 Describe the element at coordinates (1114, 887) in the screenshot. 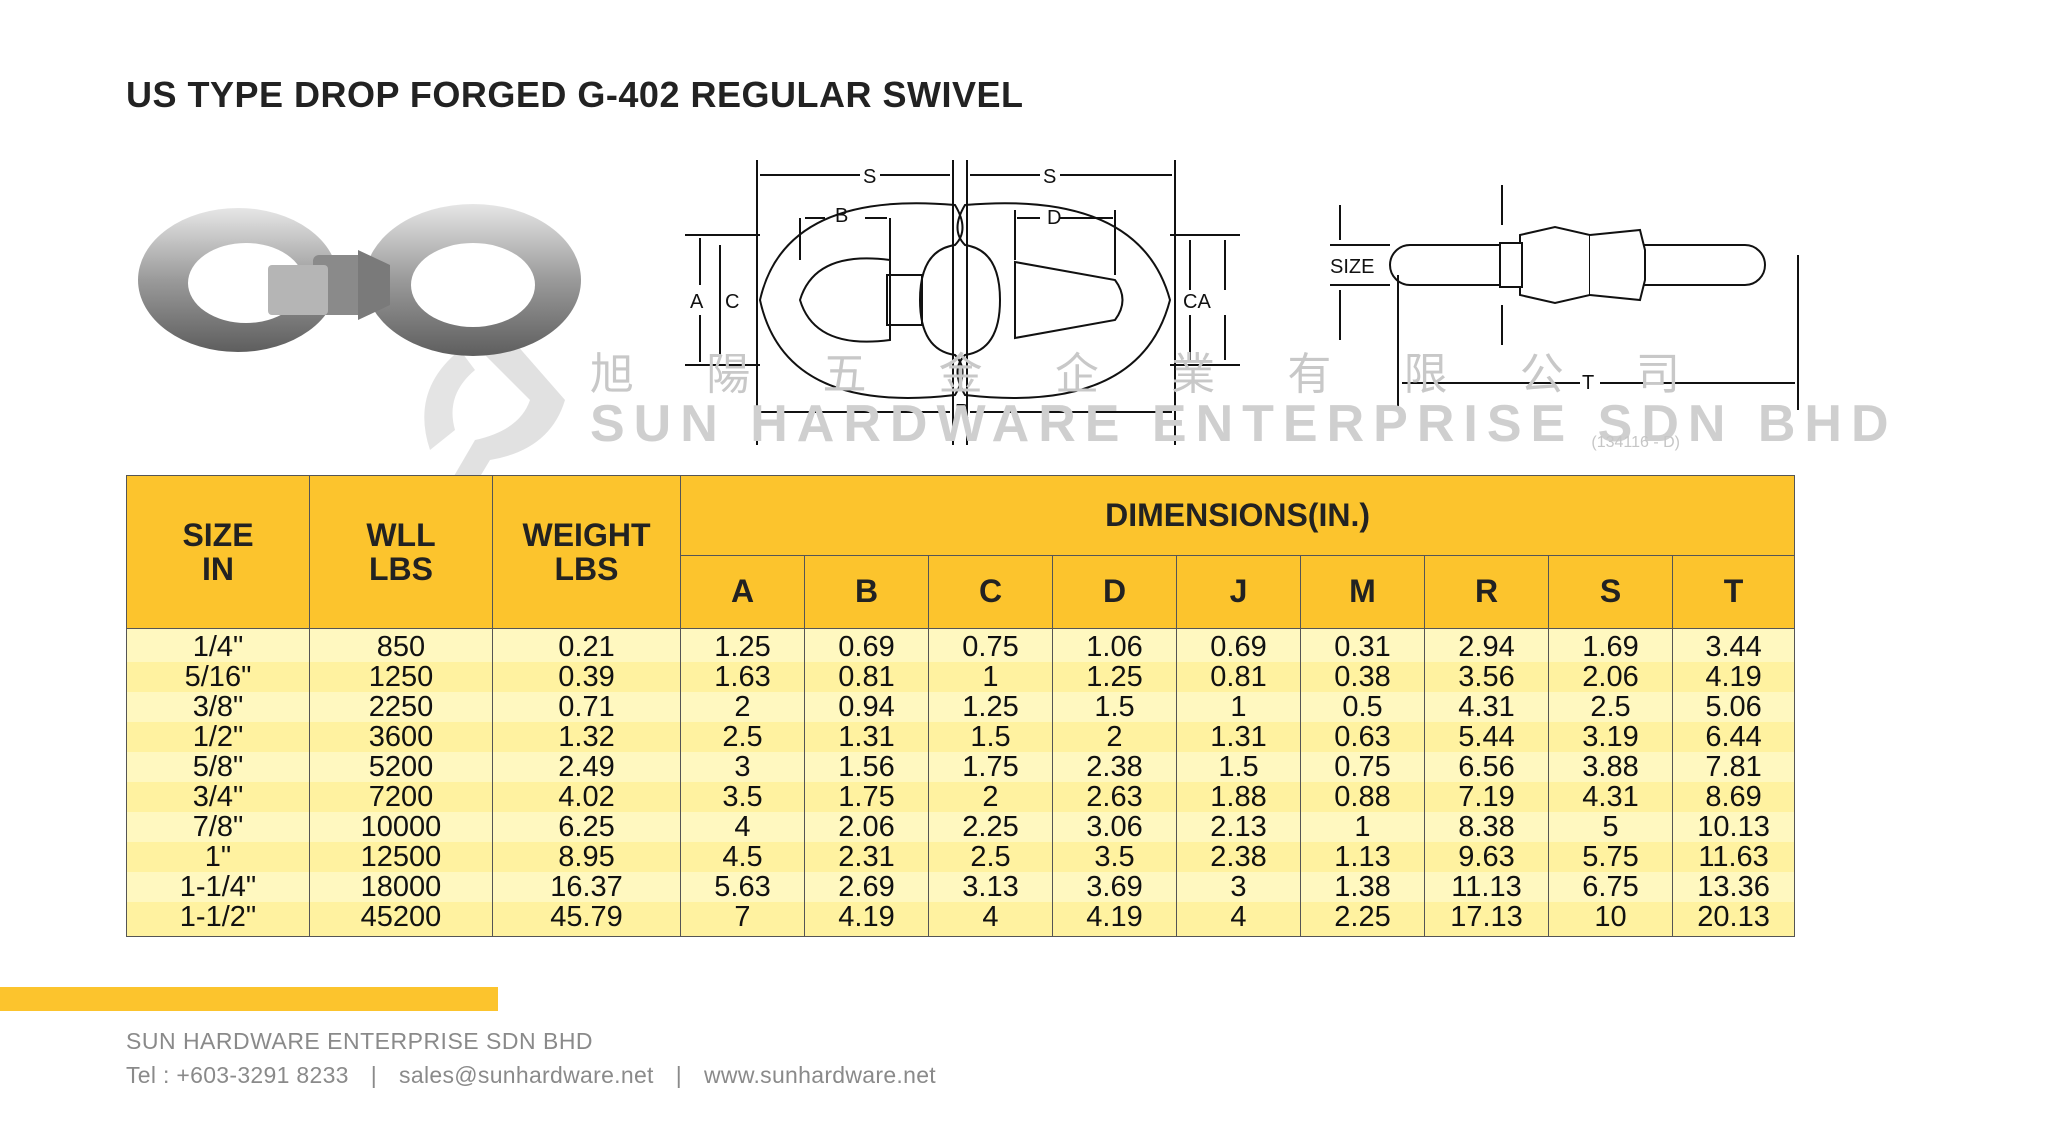

I see `table-cell: 3.69` at that location.